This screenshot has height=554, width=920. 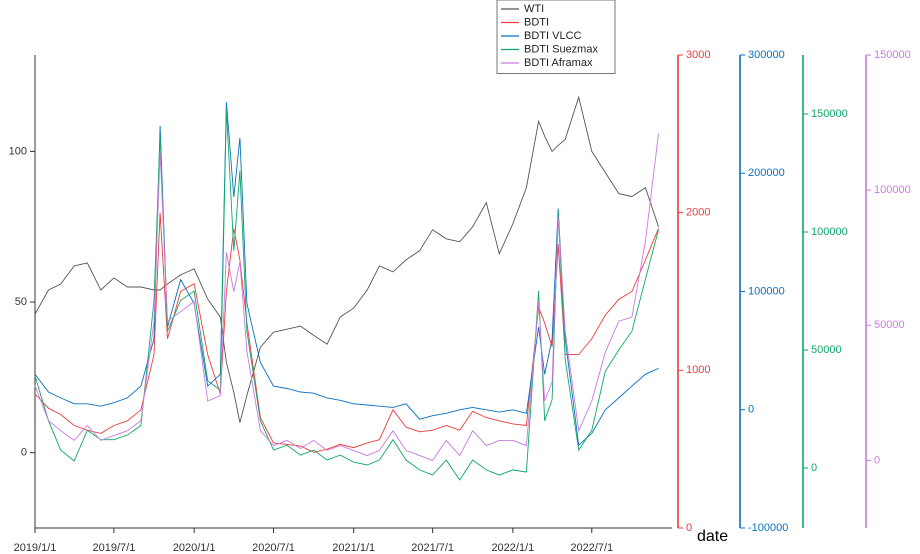 I want to click on y-tick-label: 200000, so click(x=766, y=173).